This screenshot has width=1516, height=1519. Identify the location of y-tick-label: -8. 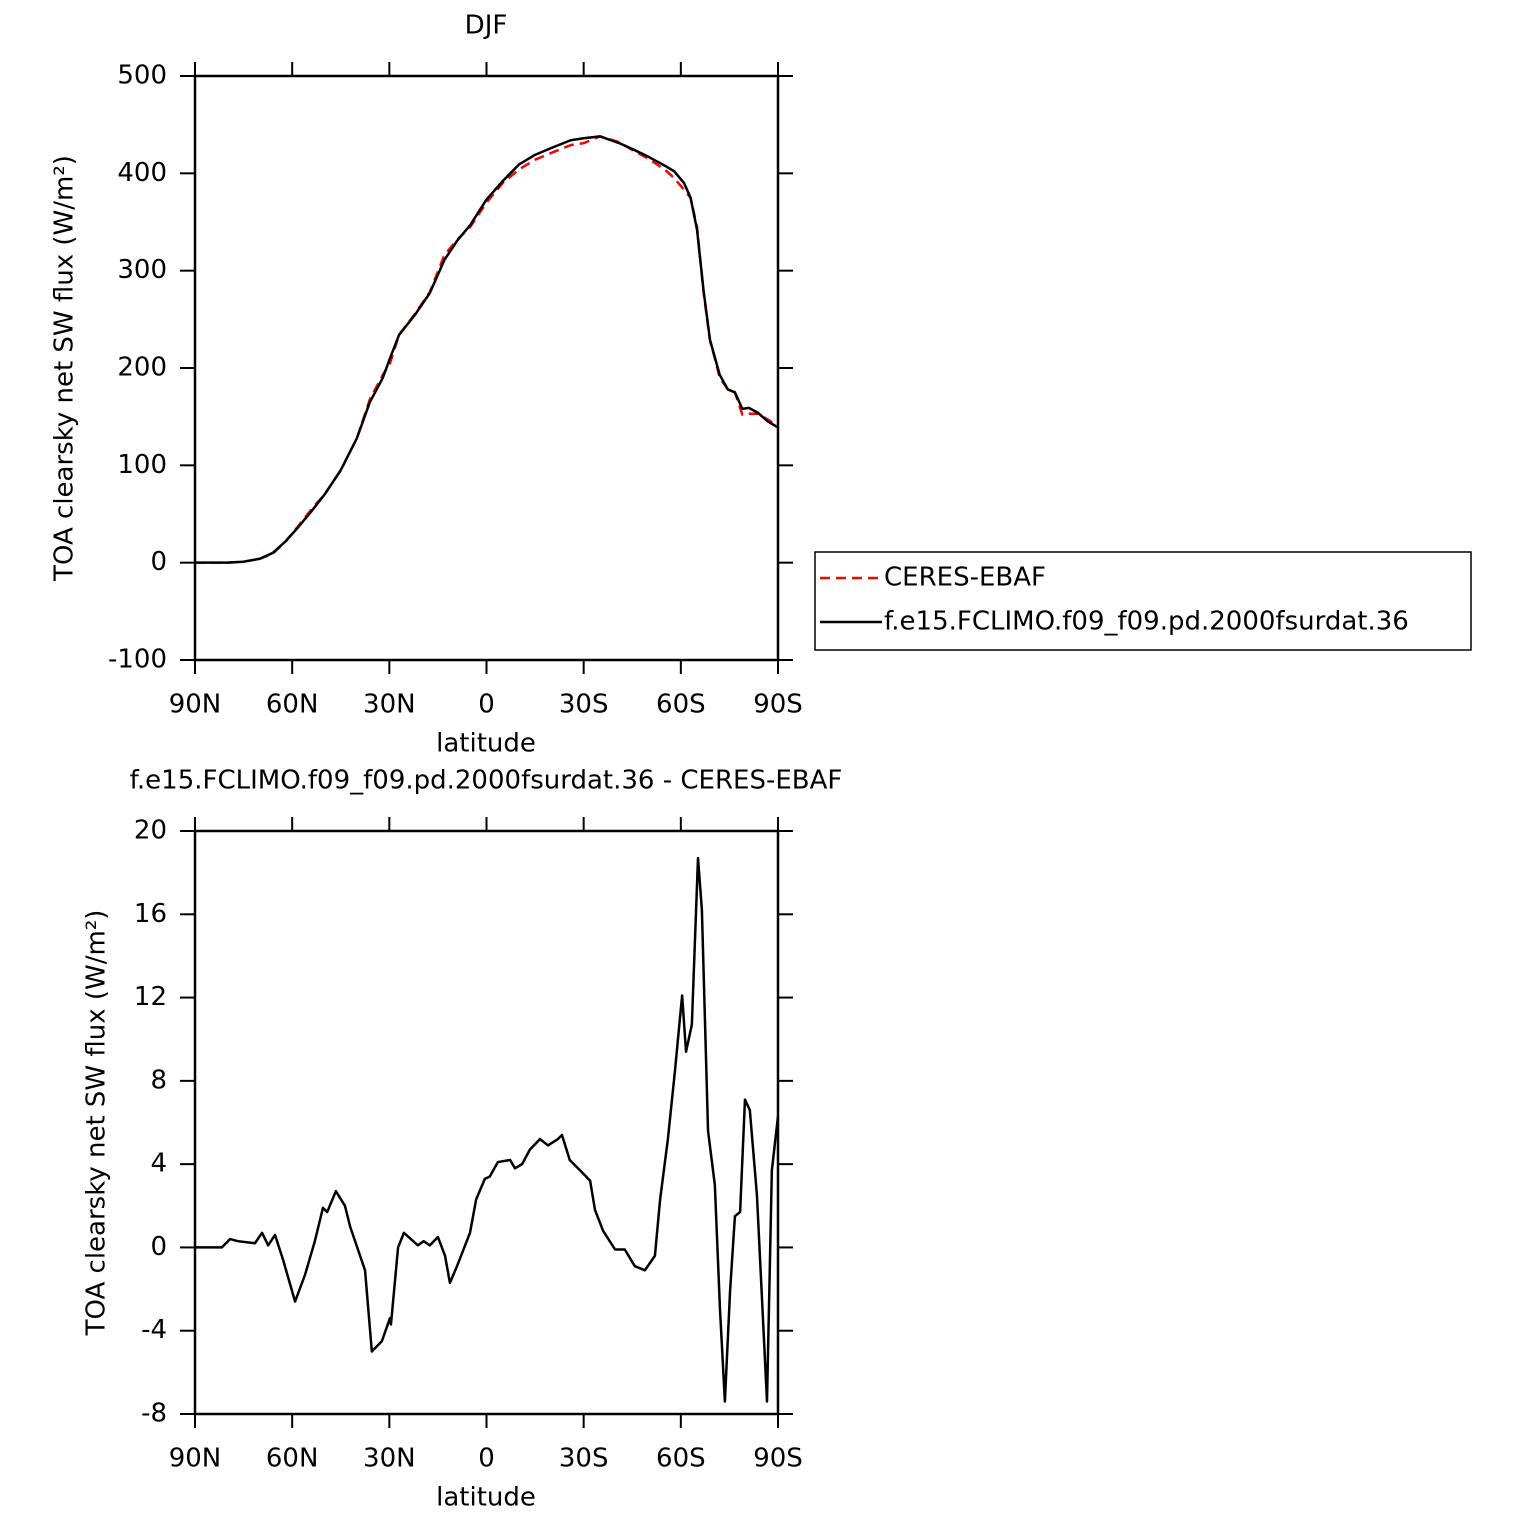
(154, 1414).